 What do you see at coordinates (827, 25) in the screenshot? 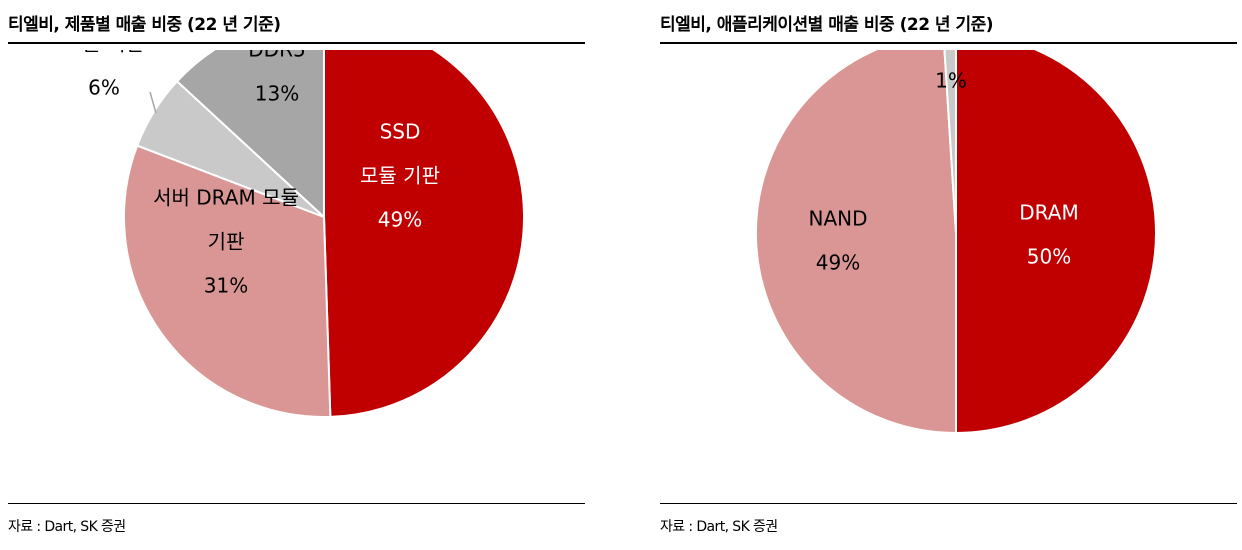
I see `chart-title: 티엘비, 애플리케이션별 매출 비중 (22 년 기준)` at bounding box center [827, 25].